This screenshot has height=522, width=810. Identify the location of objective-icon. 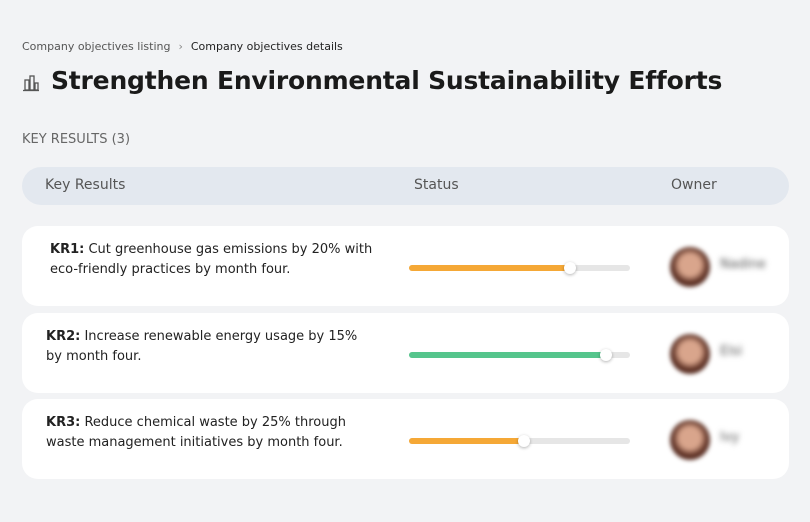
(31, 83).